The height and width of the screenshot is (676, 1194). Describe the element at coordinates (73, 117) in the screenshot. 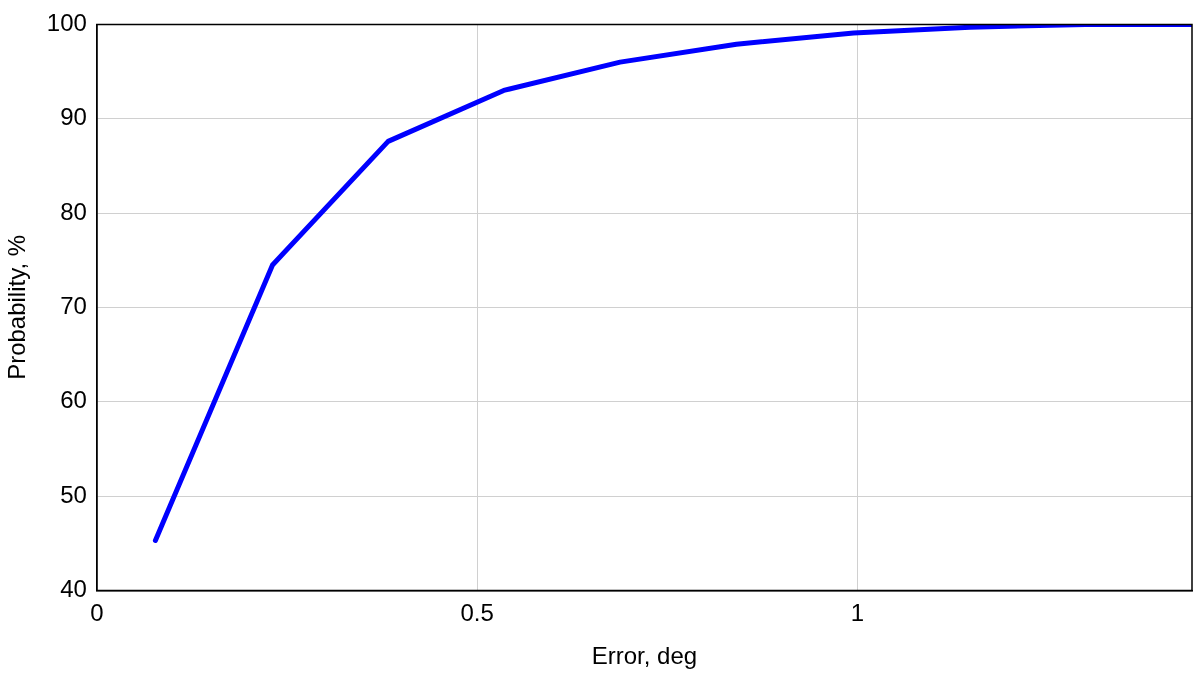

I see `y-tick-label: 90` at that location.